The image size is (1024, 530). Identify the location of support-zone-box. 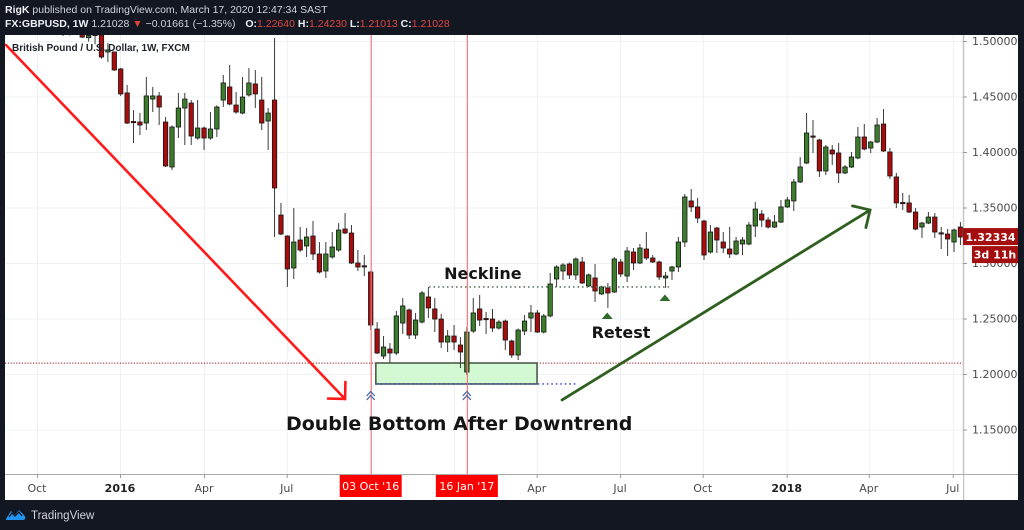
(456, 373).